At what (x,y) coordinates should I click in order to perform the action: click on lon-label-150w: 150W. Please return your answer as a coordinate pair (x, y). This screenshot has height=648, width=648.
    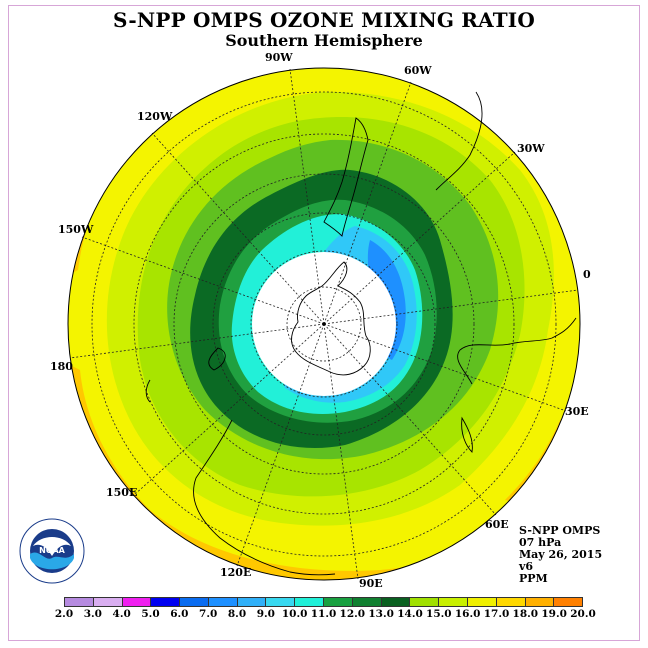
    Looking at the image, I should click on (76, 229).